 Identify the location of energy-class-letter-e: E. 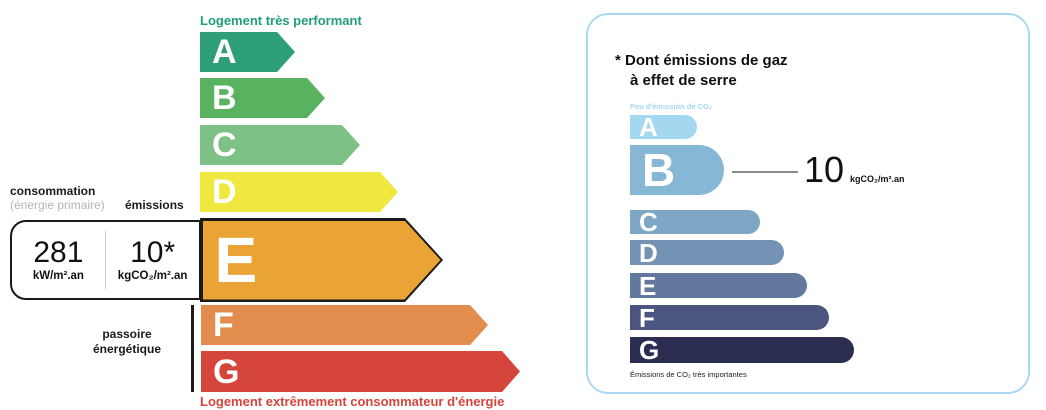
(236, 260).